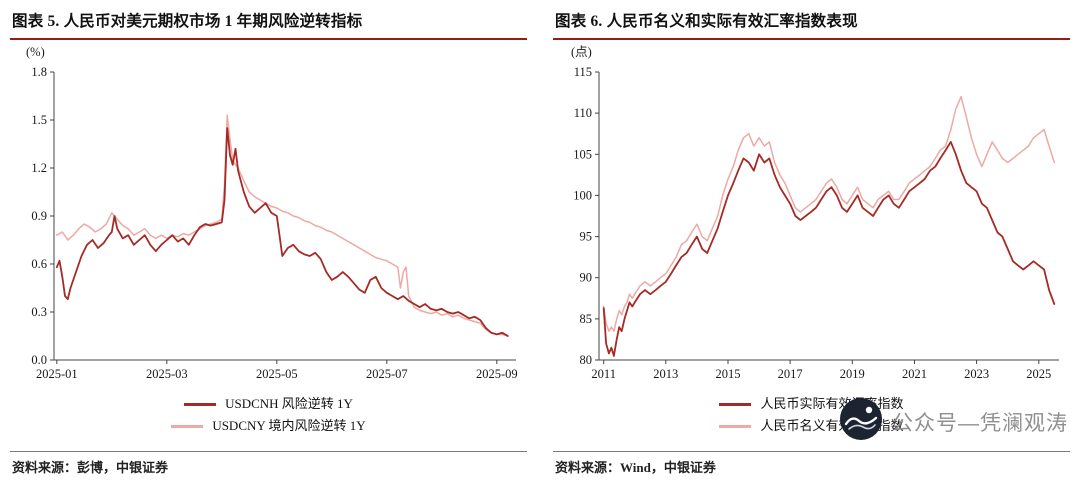  I want to click on svg-text: 2023, so click(976, 374).